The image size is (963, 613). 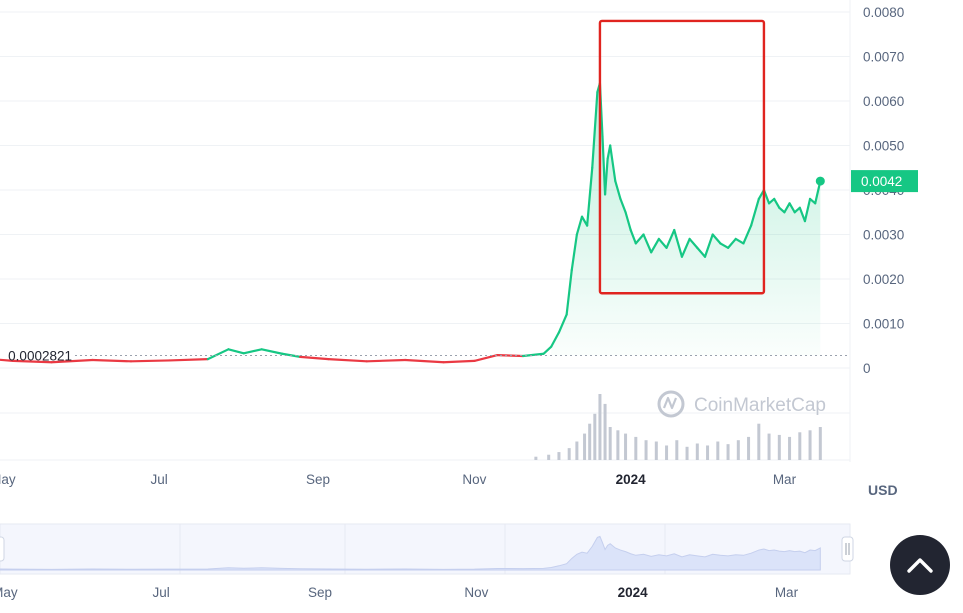 What do you see at coordinates (883, 490) in the screenshot?
I see `y-axis-unit: USD` at bounding box center [883, 490].